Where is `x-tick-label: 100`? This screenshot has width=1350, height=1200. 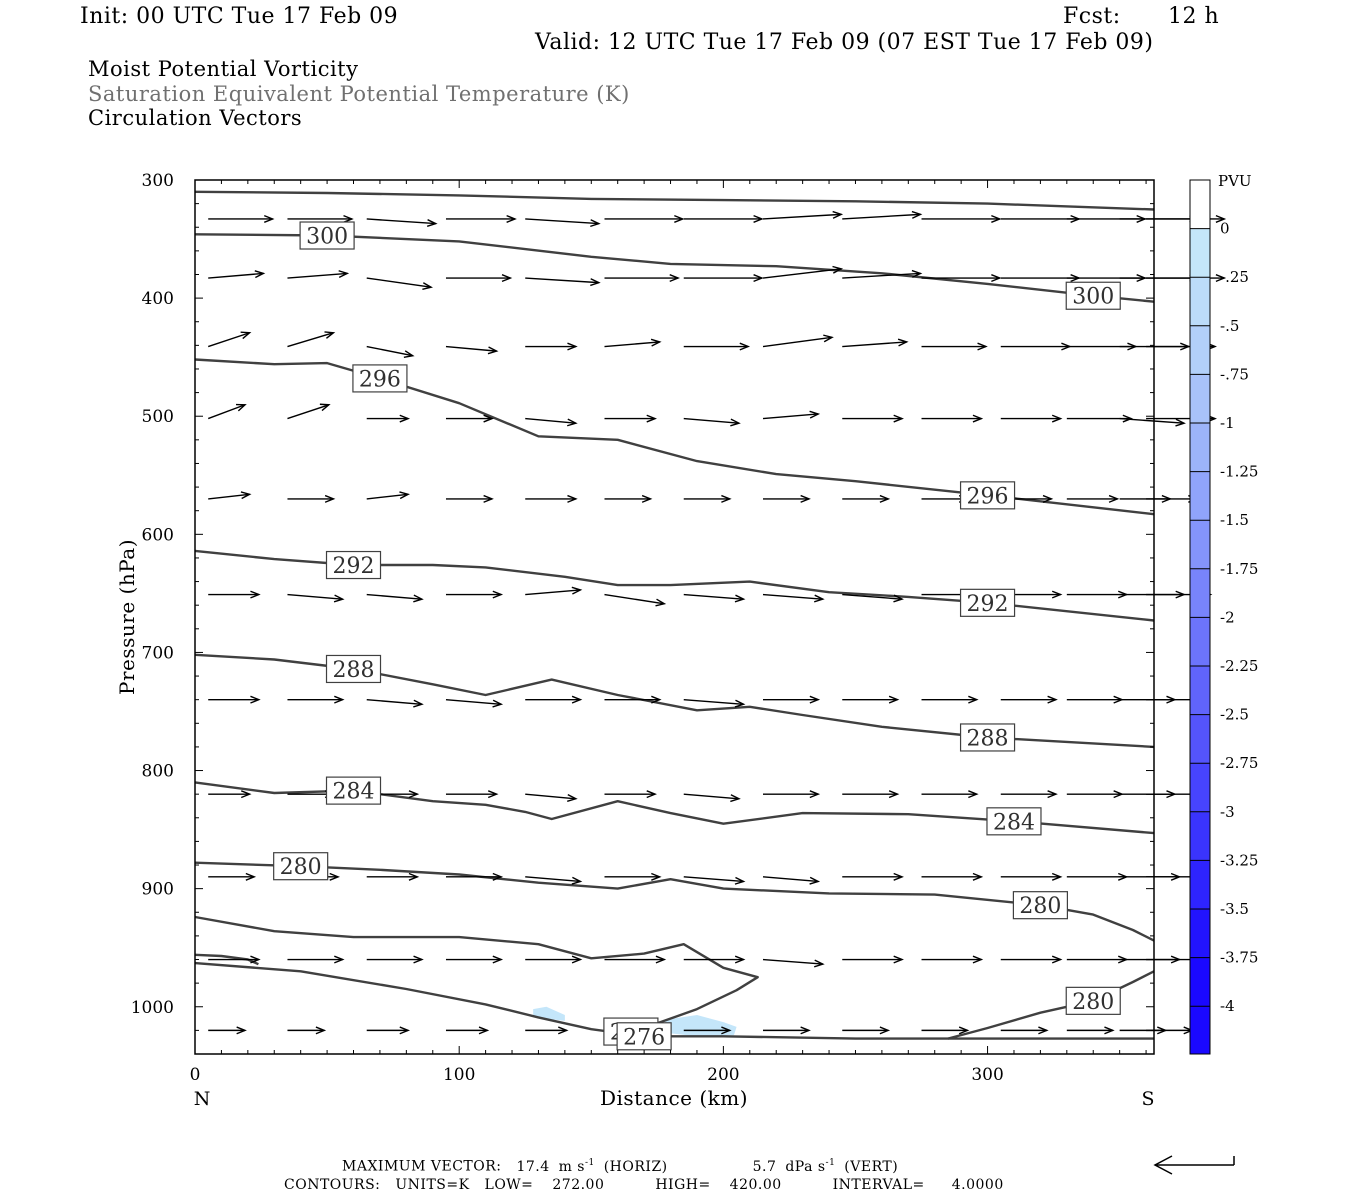
x-tick-label: 100 is located at coordinates (459, 1075).